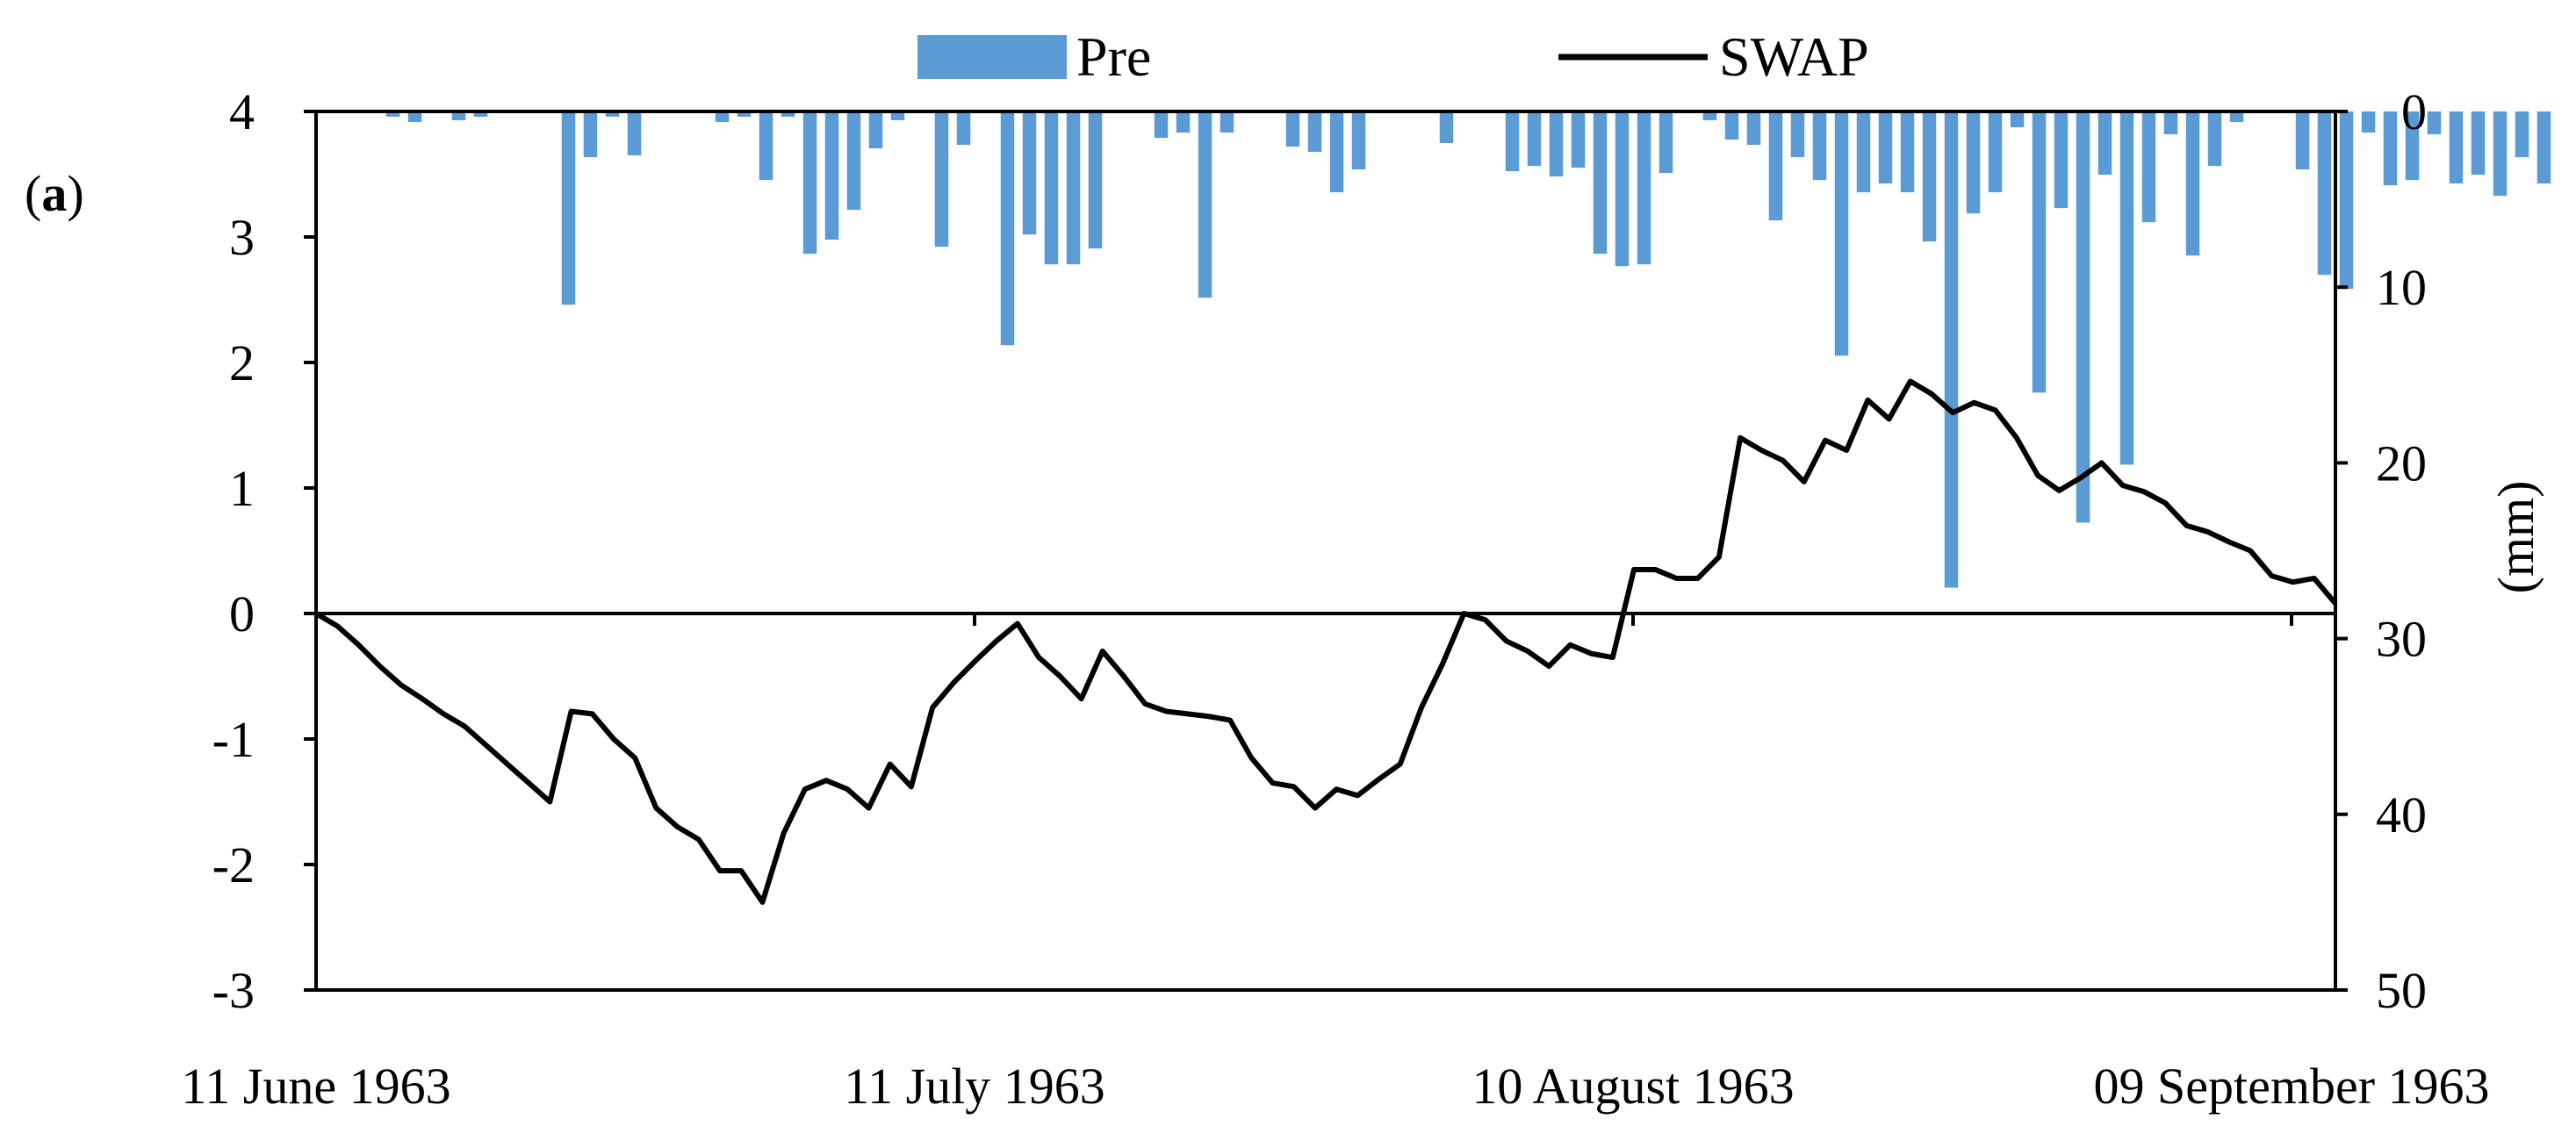 The width and height of the screenshot is (2576, 1148). I want to click on legend-swap-label: SWAP, so click(1794, 56).